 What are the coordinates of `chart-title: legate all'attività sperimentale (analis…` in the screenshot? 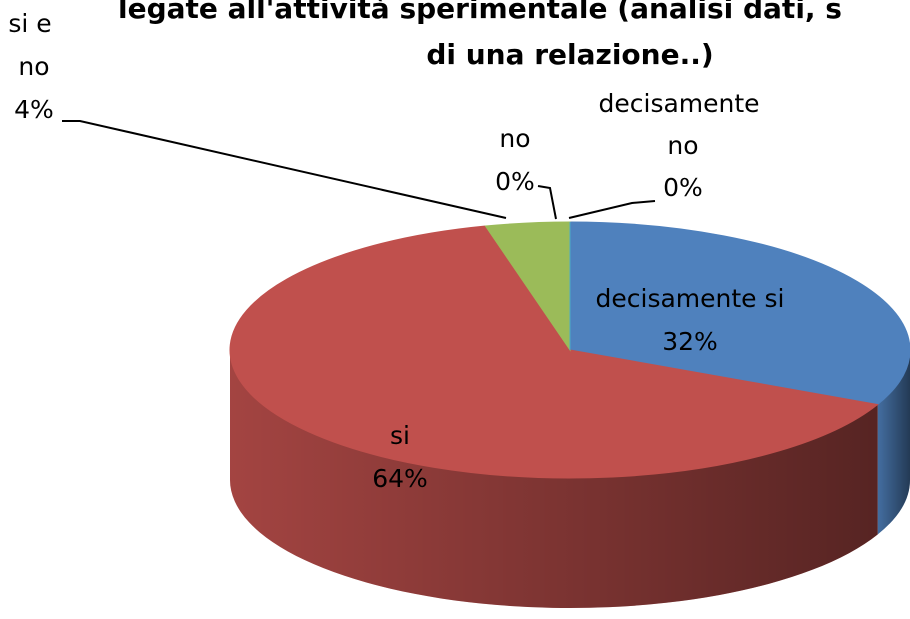 It's located at (480, 12).